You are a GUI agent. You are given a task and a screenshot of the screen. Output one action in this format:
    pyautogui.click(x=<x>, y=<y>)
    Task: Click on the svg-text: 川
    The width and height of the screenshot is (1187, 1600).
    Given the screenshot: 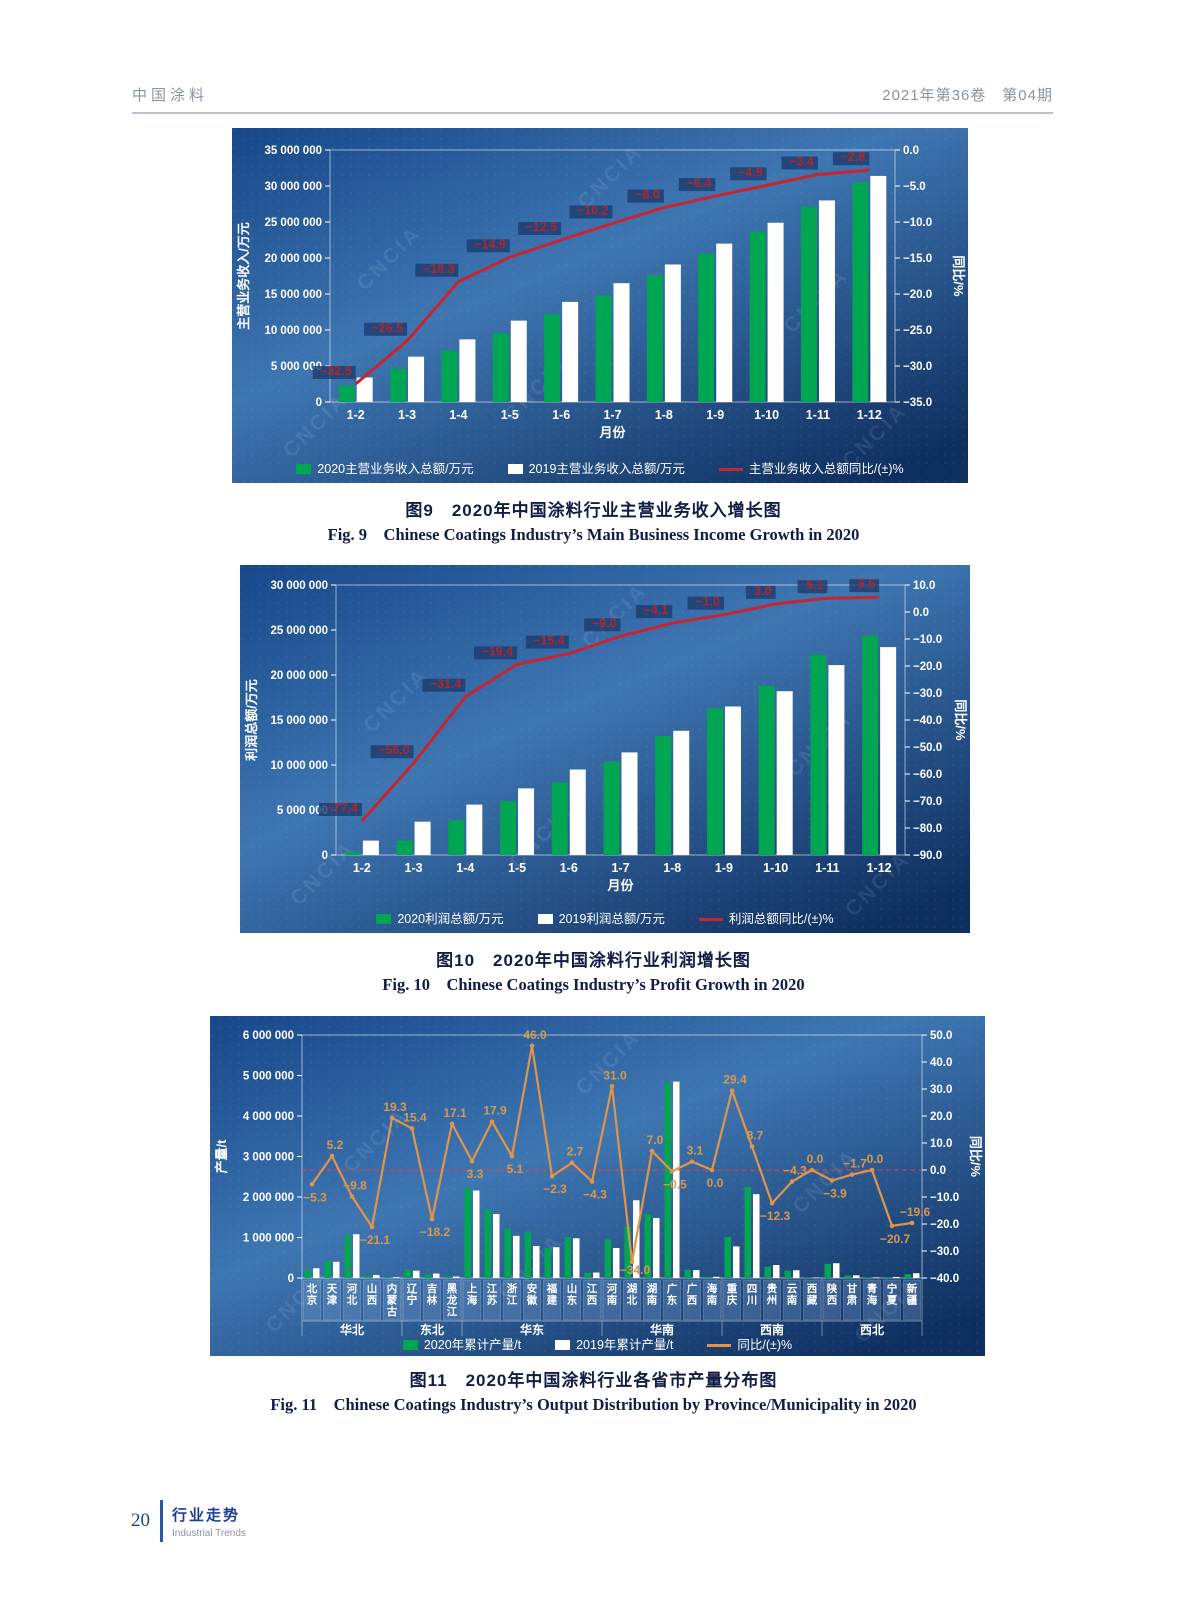 What is the action you would take?
    pyautogui.click(x=752, y=1301)
    